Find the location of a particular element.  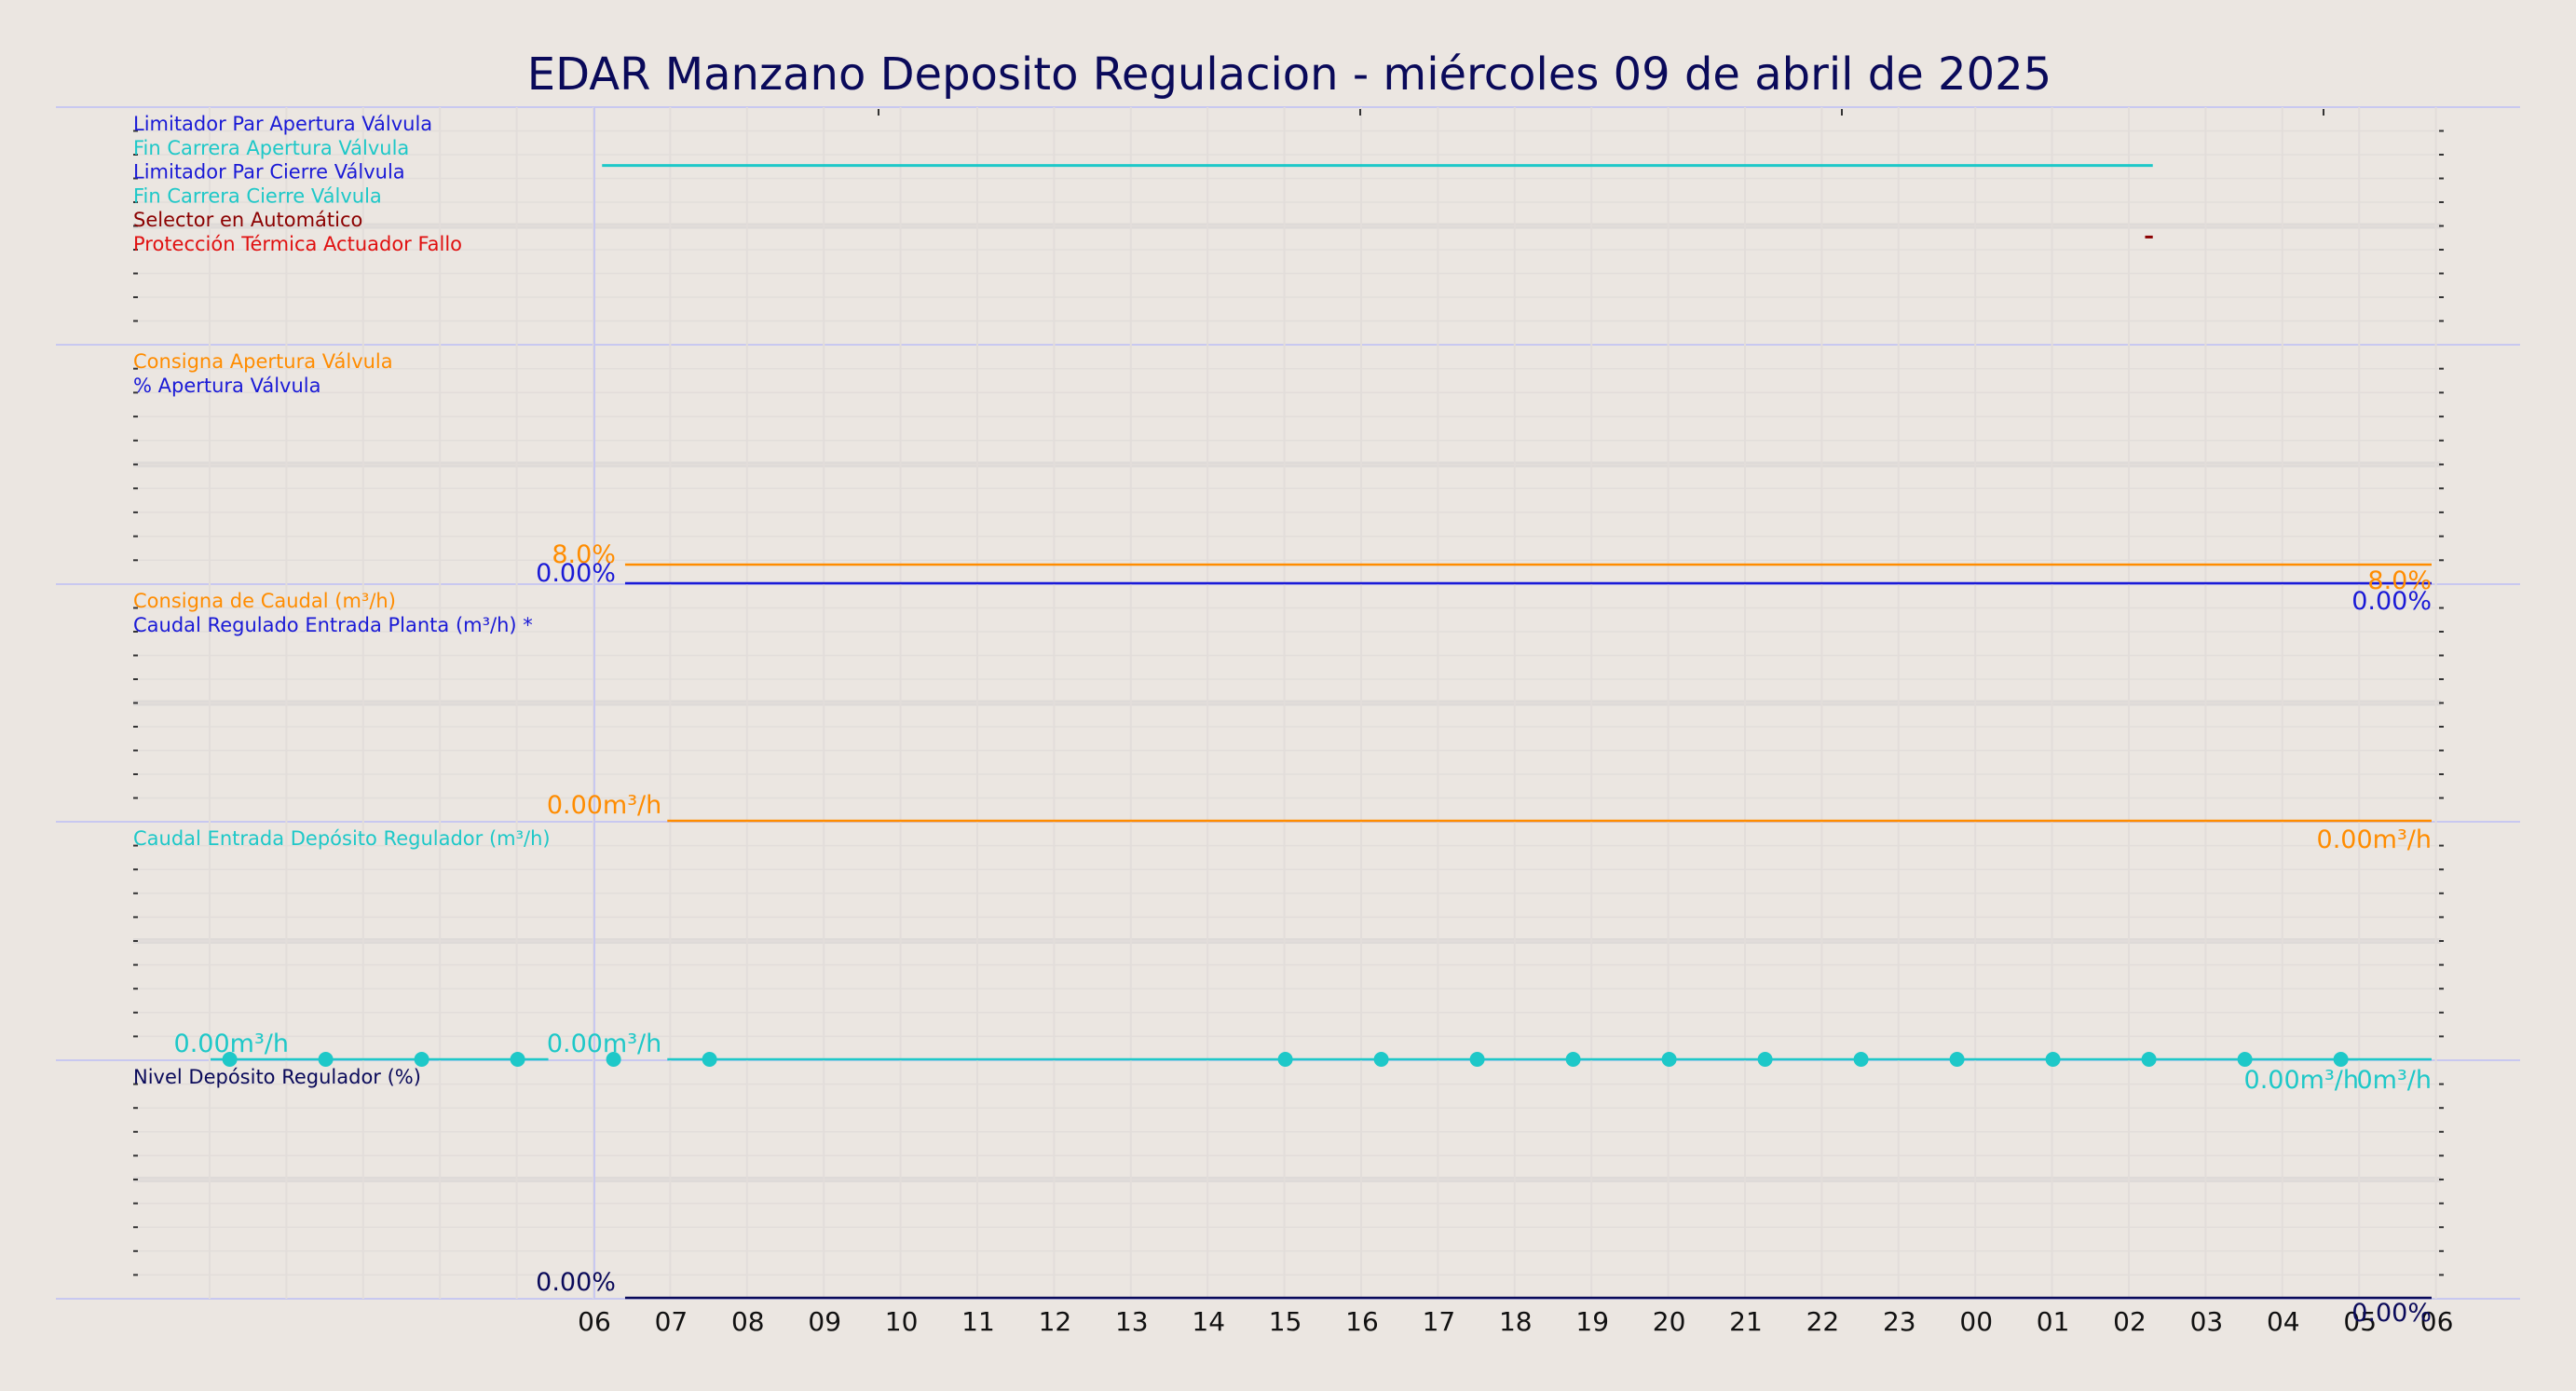

x-tick-label: 22 is located at coordinates (1823, 1321).